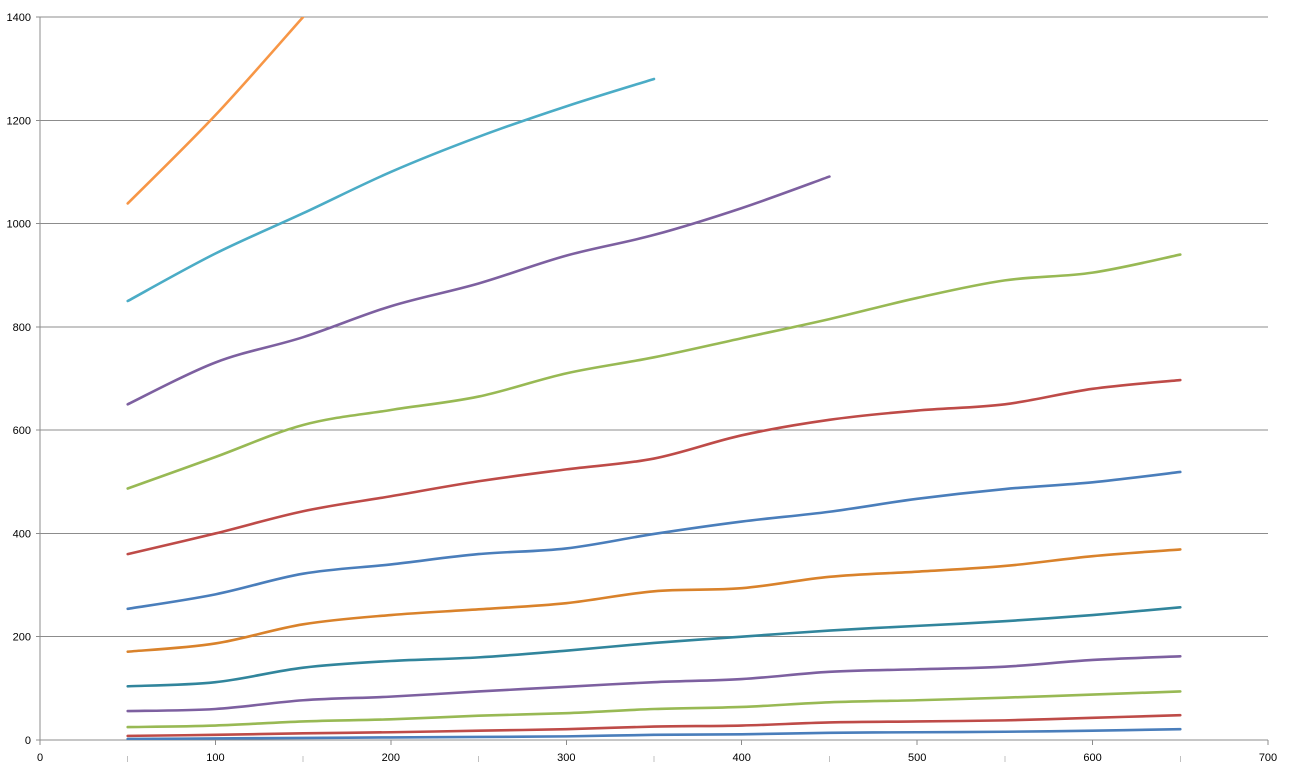 The height and width of the screenshot is (769, 1289). What do you see at coordinates (917, 758) in the screenshot?
I see `x-tick-label: 500` at bounding box center [917, 758].